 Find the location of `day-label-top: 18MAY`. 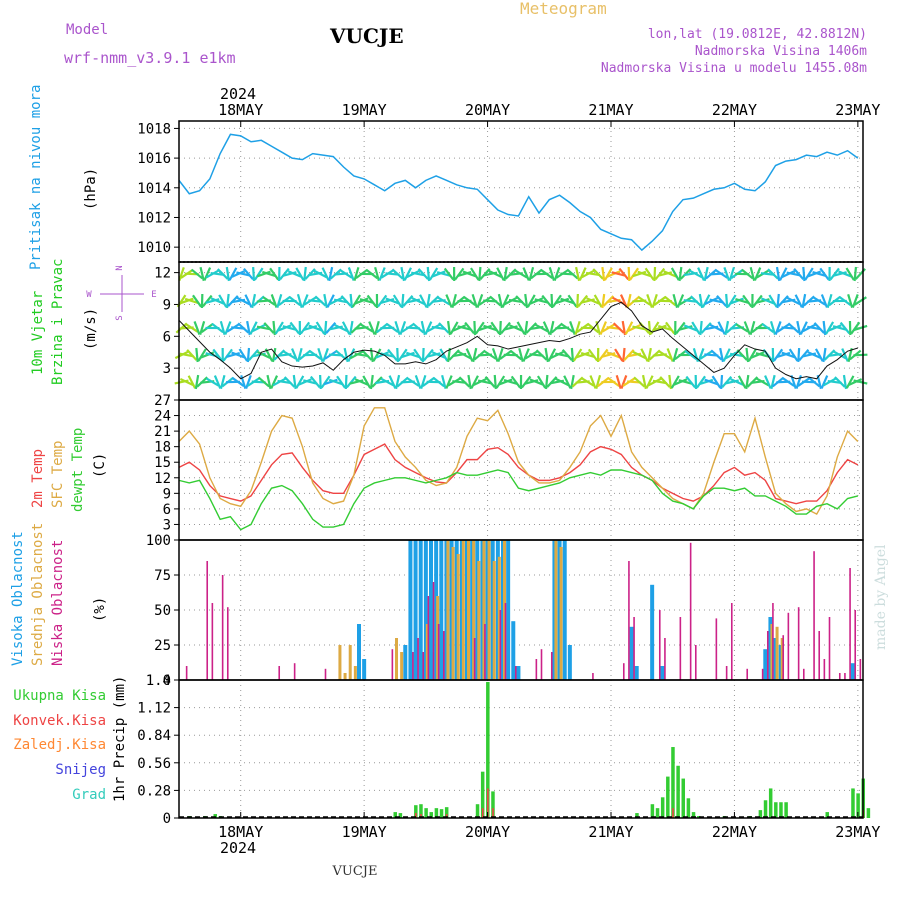

day-label-top: 18MAY is located at coordinates (240, 110).